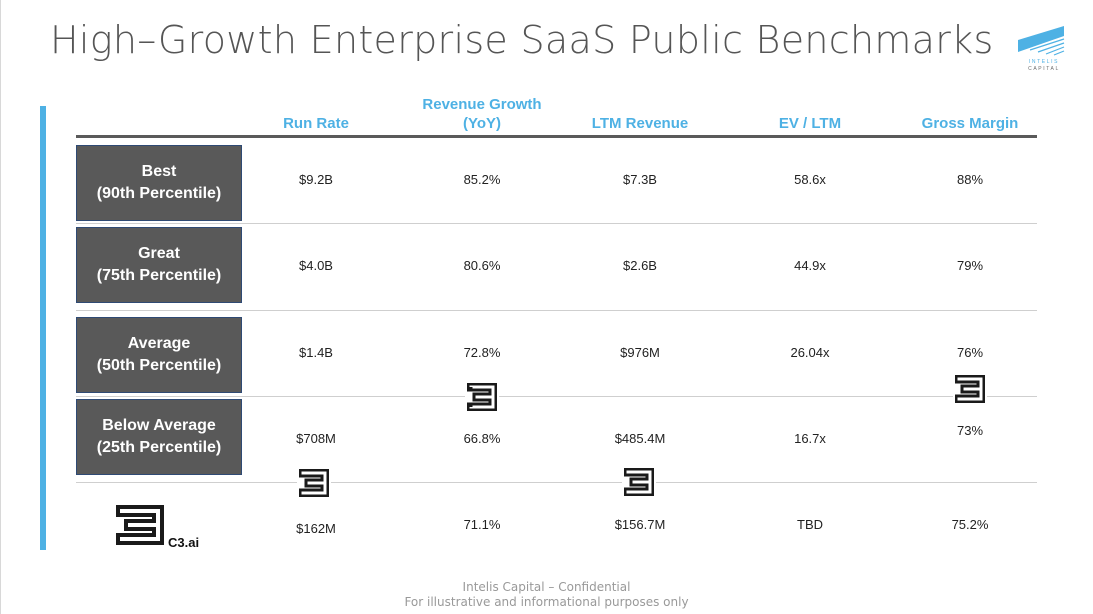 This screenshot has width=1093, height=614. What do you see at coordinates (482, 179) in the screenshot?
I see `cell-revenue-growth: 85.2%` at bounding box center [482, 179].